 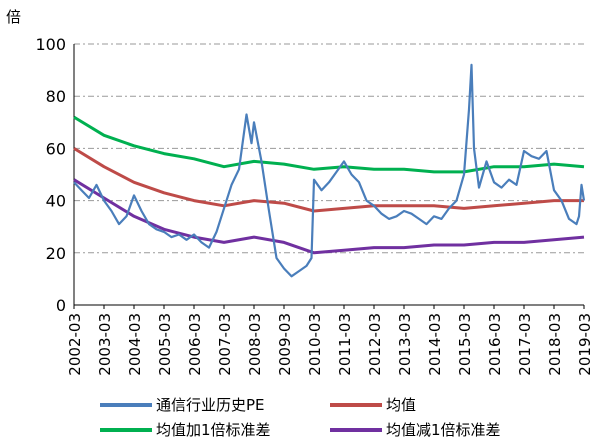 What do you see at coordinates (56, 148) in the screenshot?
I see `y-tick-label-60: 60` at bounding box center [56, 148].